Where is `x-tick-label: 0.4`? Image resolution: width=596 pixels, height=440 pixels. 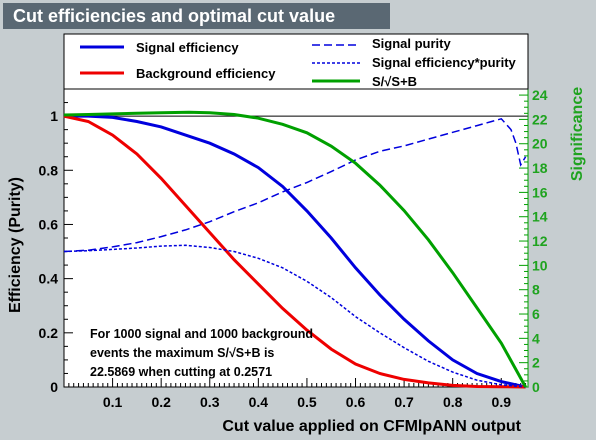
x-tick-label: 0.4 is located at coordinates (259, 402).